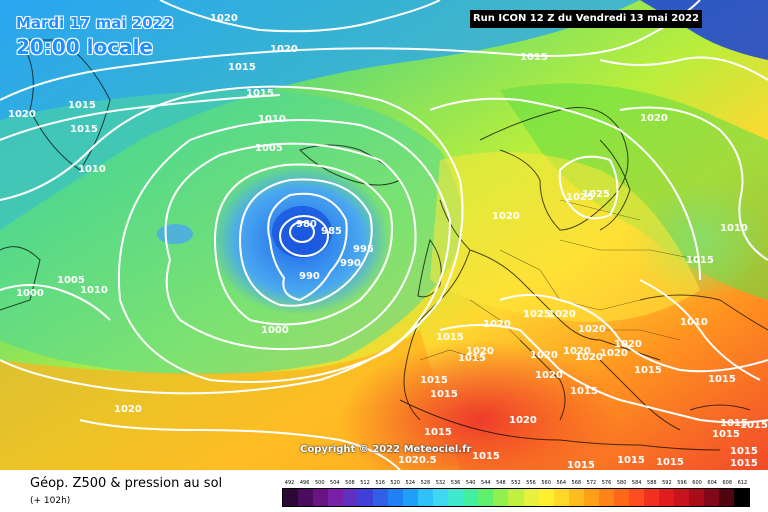  I want to click on isobar-label: 1005, so click(71, 280).